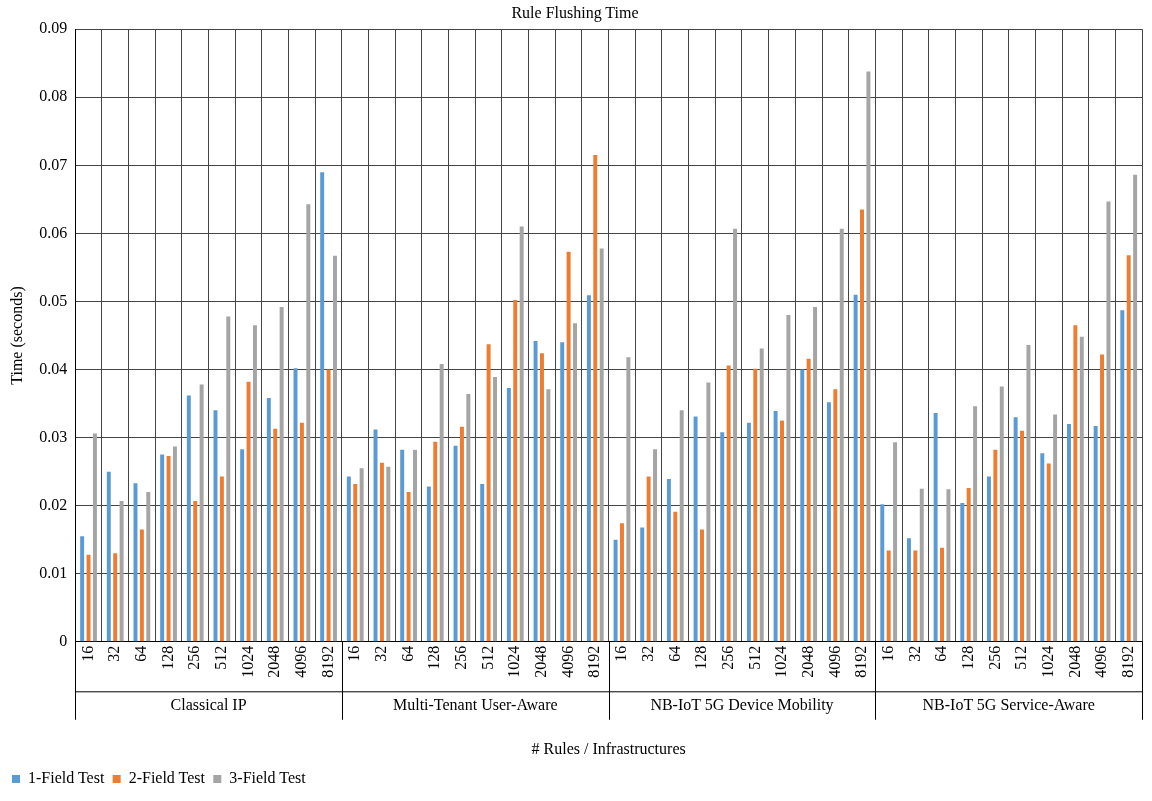  I want to click on legend-label: 3-Field Test, so click(268, 778).